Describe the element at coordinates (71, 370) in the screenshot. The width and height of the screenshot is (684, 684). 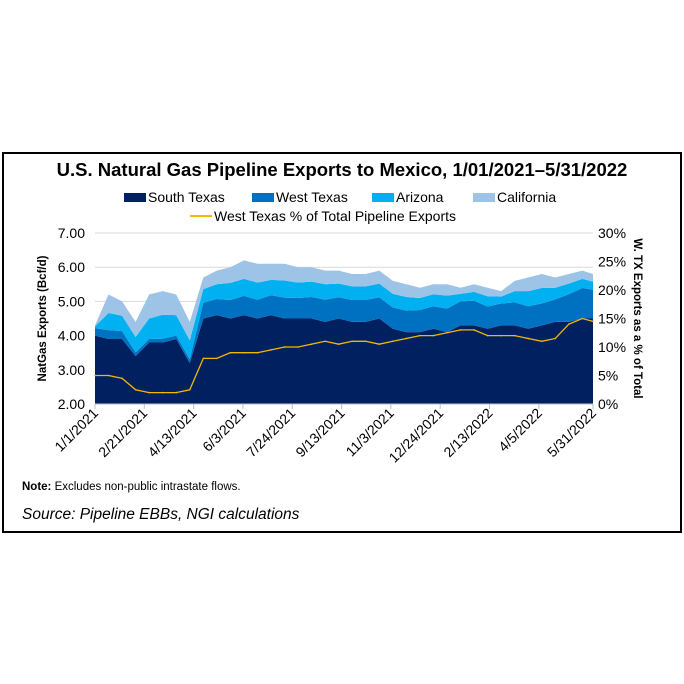
I see `y-tick-label: 3.00` at that location.